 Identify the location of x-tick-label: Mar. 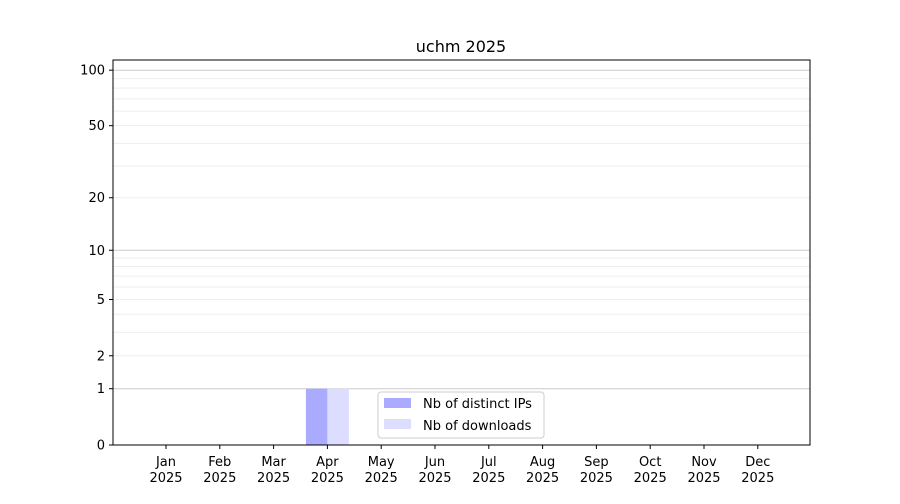
(273, 462).